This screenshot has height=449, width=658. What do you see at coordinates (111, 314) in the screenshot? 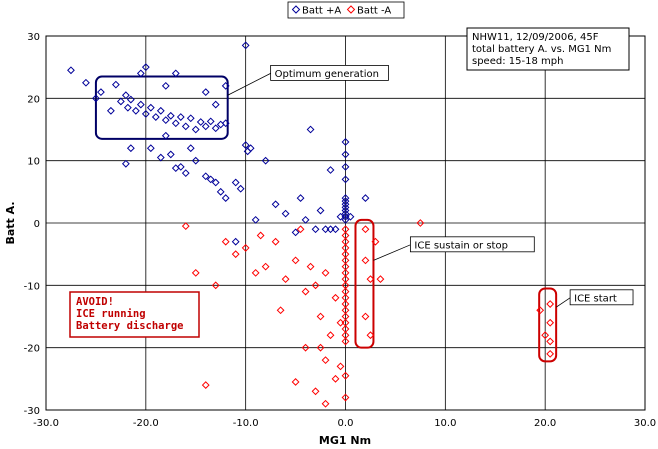
I see `avoid-line-2: ICE running` at bounding box center [111, 314].